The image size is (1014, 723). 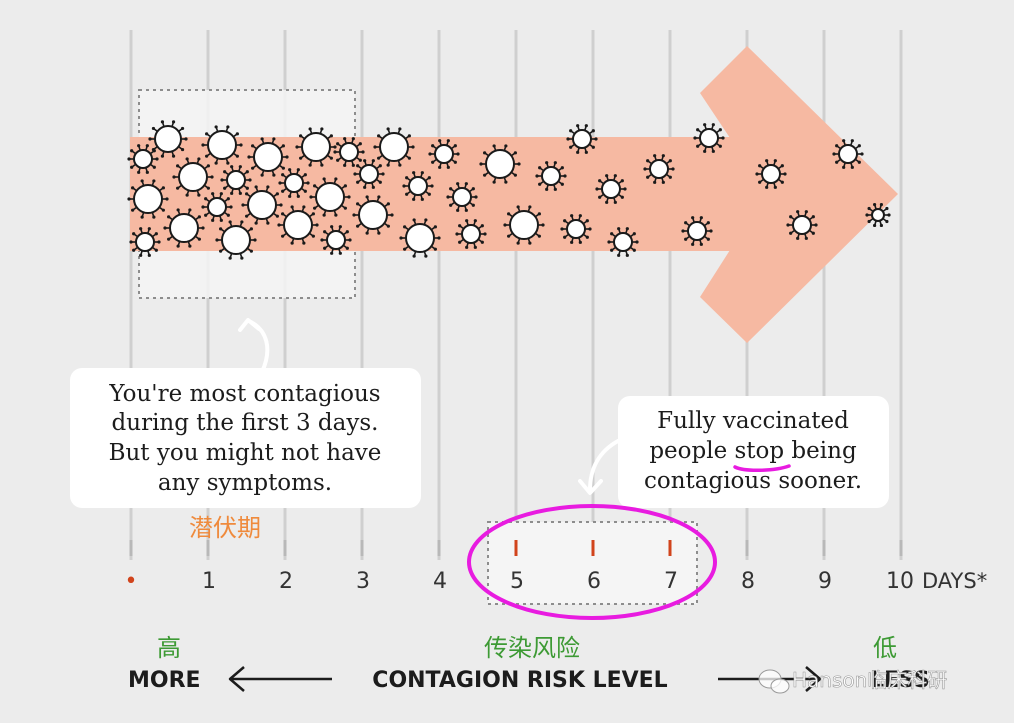 I want to click on low-cn-label: 低, so click(x=885, y=648).